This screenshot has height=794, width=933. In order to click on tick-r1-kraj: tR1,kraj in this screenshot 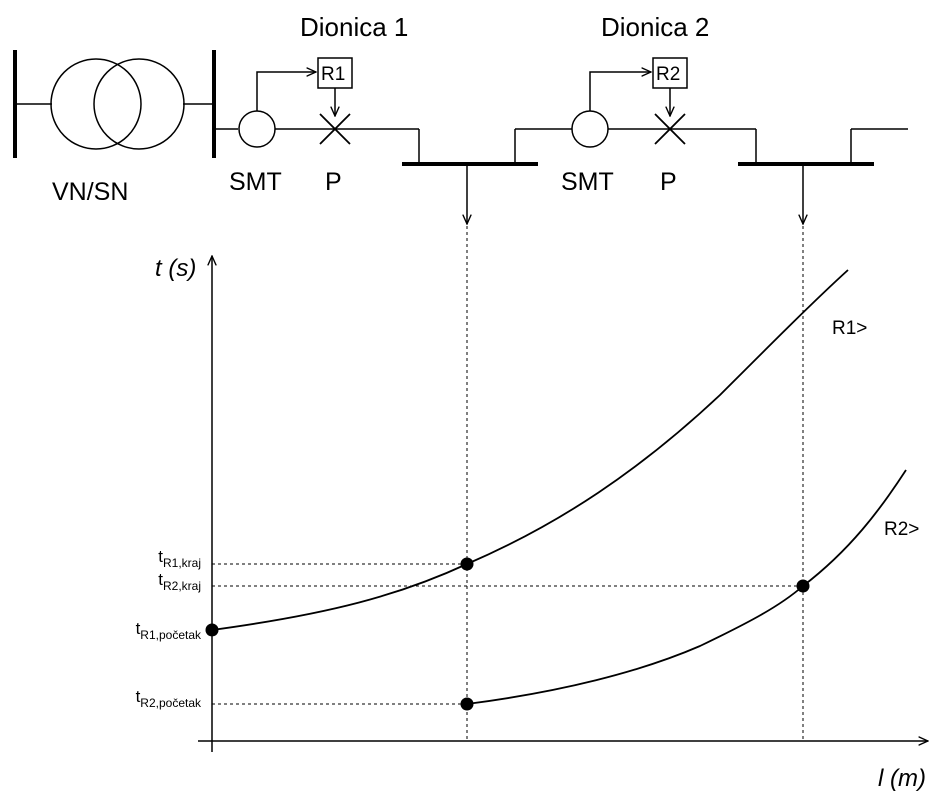, I will do `click(179, 558)`.